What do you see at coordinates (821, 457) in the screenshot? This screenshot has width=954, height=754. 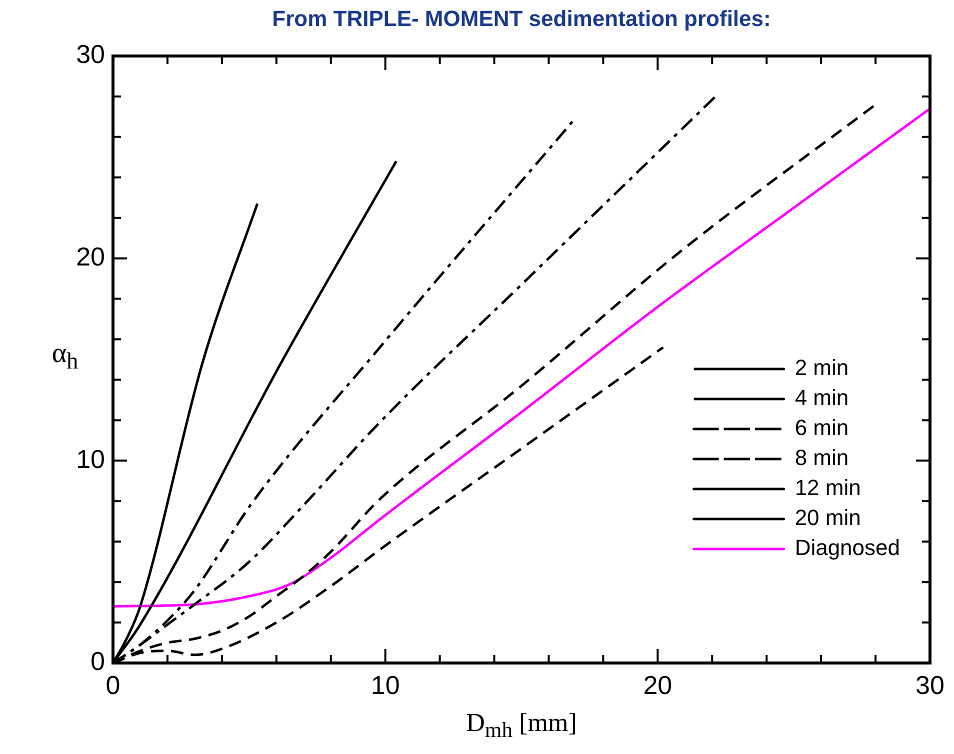 I see `legend-label: 8 min` at bounding box center [821, 457].